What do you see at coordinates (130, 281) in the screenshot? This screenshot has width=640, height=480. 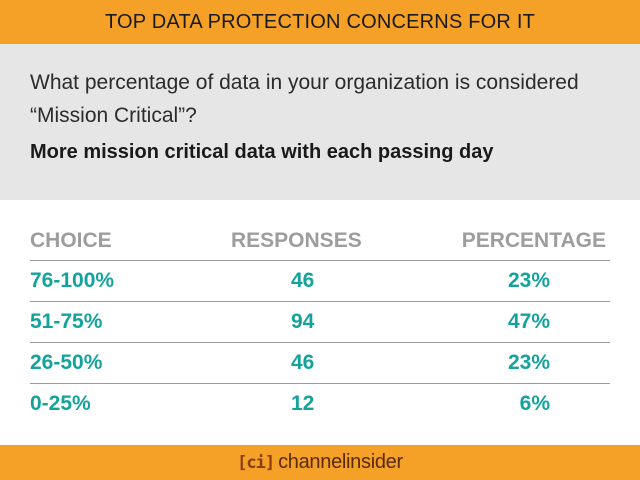 I see `choice-cell: 76-100%` at bounding box center [130, 281].